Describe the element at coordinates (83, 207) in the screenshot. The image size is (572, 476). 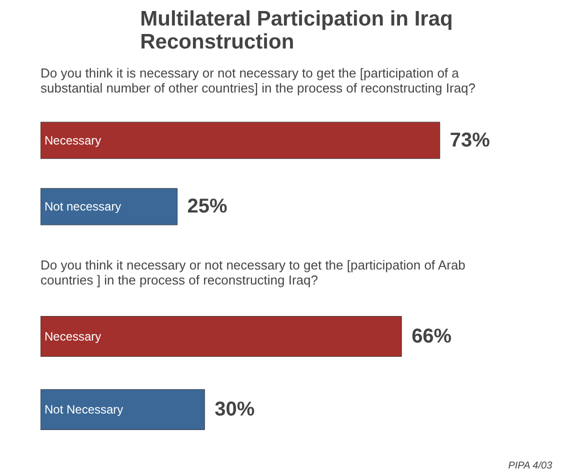
I see `y-tick-label: Not necessary` at that location.